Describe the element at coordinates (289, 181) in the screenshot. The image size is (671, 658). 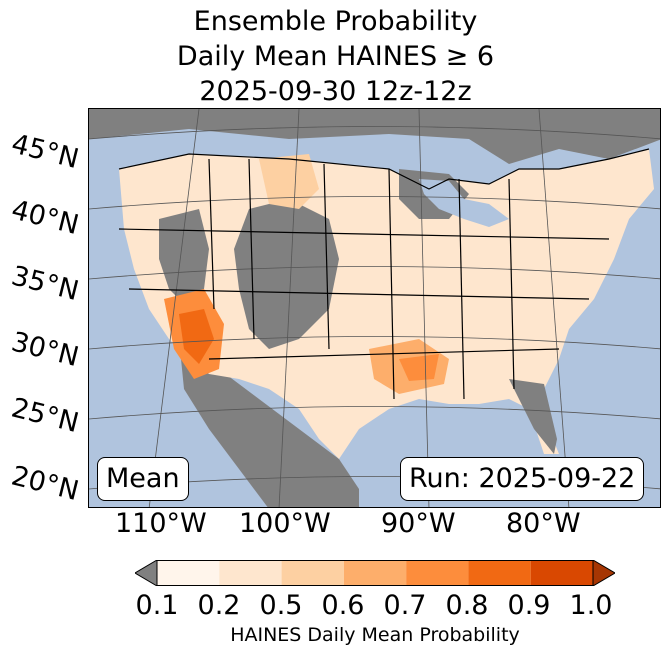
I see `prob-area-montana` at that location.